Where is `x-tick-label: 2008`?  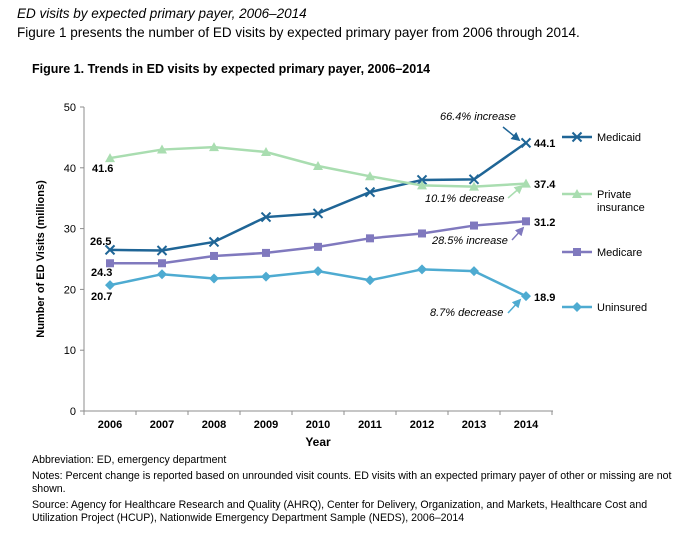
x-tick-label: 2008 is located at coordinates (214, 425).